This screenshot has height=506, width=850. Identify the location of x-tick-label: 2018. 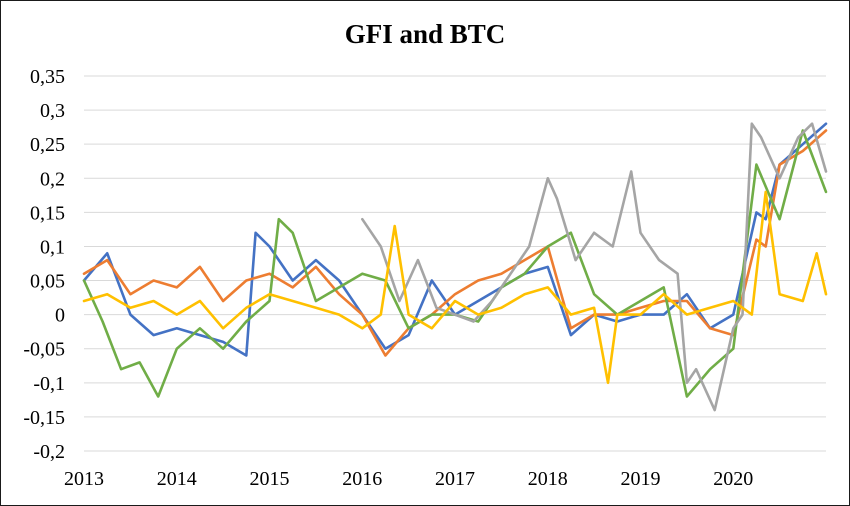
(548, 479).